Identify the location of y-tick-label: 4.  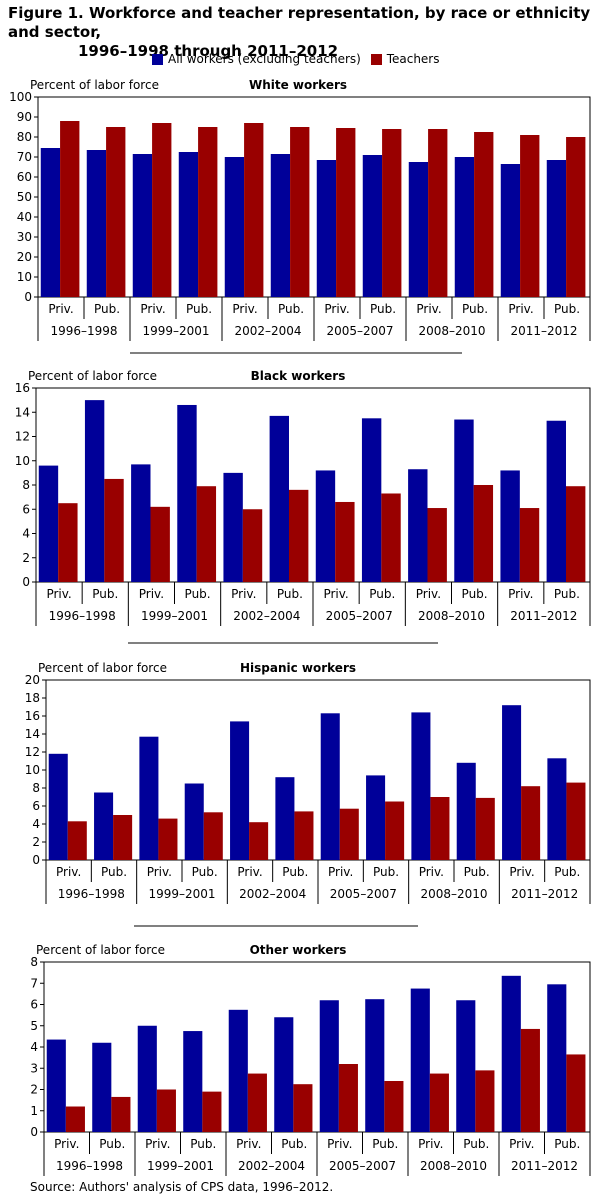
(26, 534).